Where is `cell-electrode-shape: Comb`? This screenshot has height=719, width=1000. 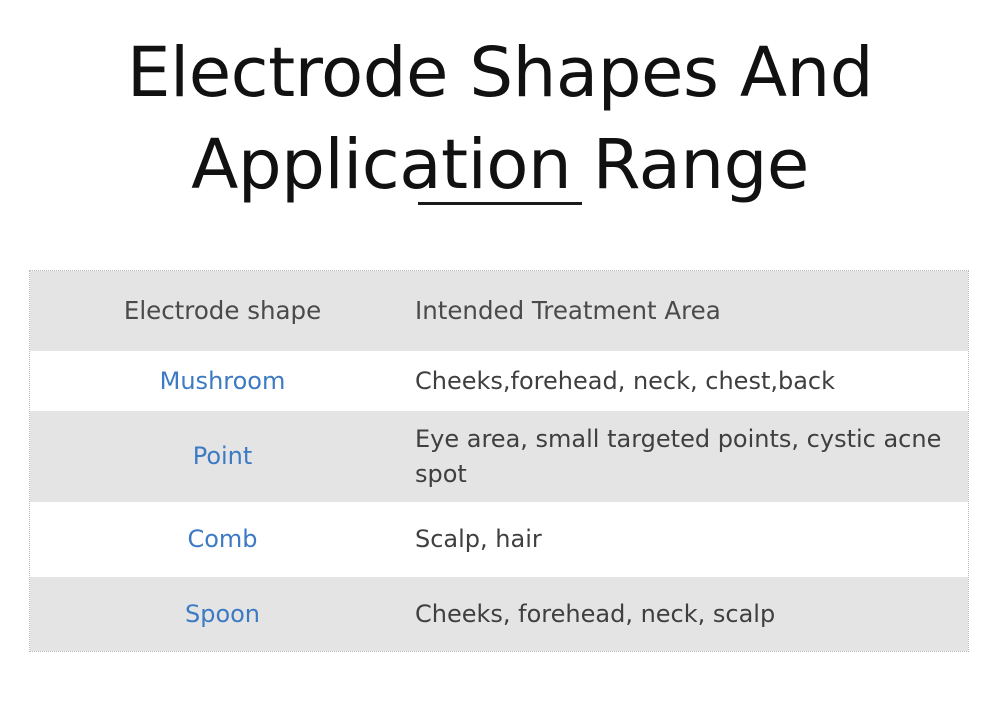
cell-electrode-shape: Comb is located at coordinates (222, 539).